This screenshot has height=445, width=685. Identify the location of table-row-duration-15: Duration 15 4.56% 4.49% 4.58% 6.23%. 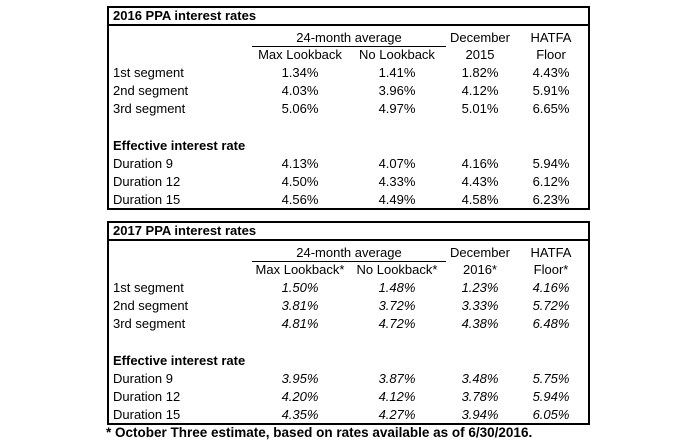
(348, 200).